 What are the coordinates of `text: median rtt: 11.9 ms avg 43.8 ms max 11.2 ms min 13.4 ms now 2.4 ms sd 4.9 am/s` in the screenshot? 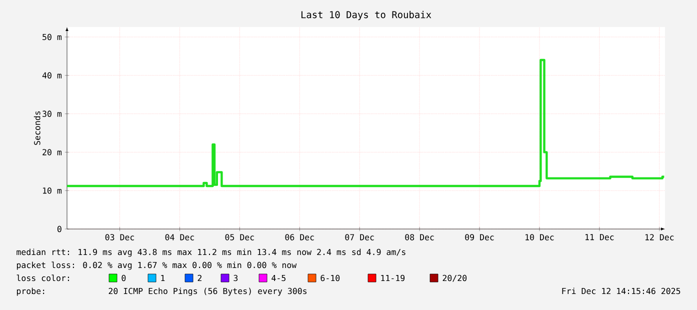 It's located at (211, 252).